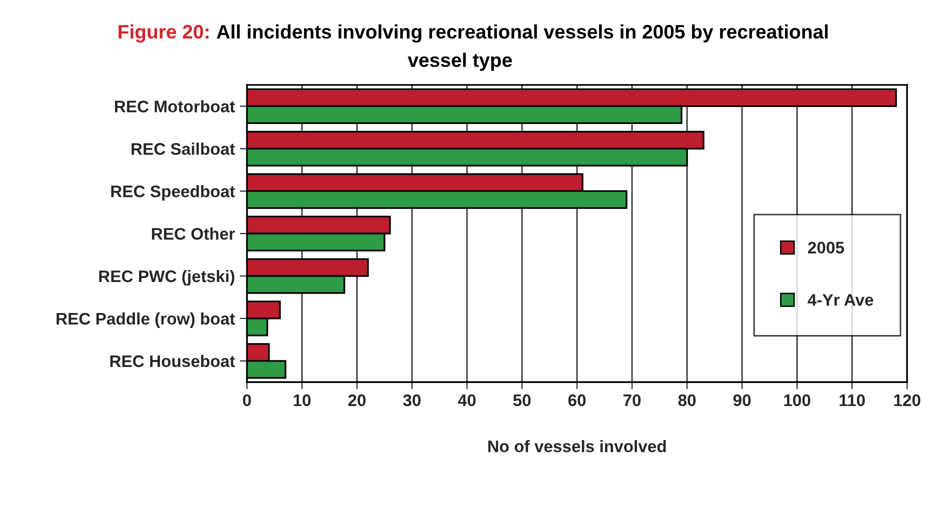  Describe the element at coordinates (522, 400) in the screenshot. I see `x-tick-label: 50` at that location.